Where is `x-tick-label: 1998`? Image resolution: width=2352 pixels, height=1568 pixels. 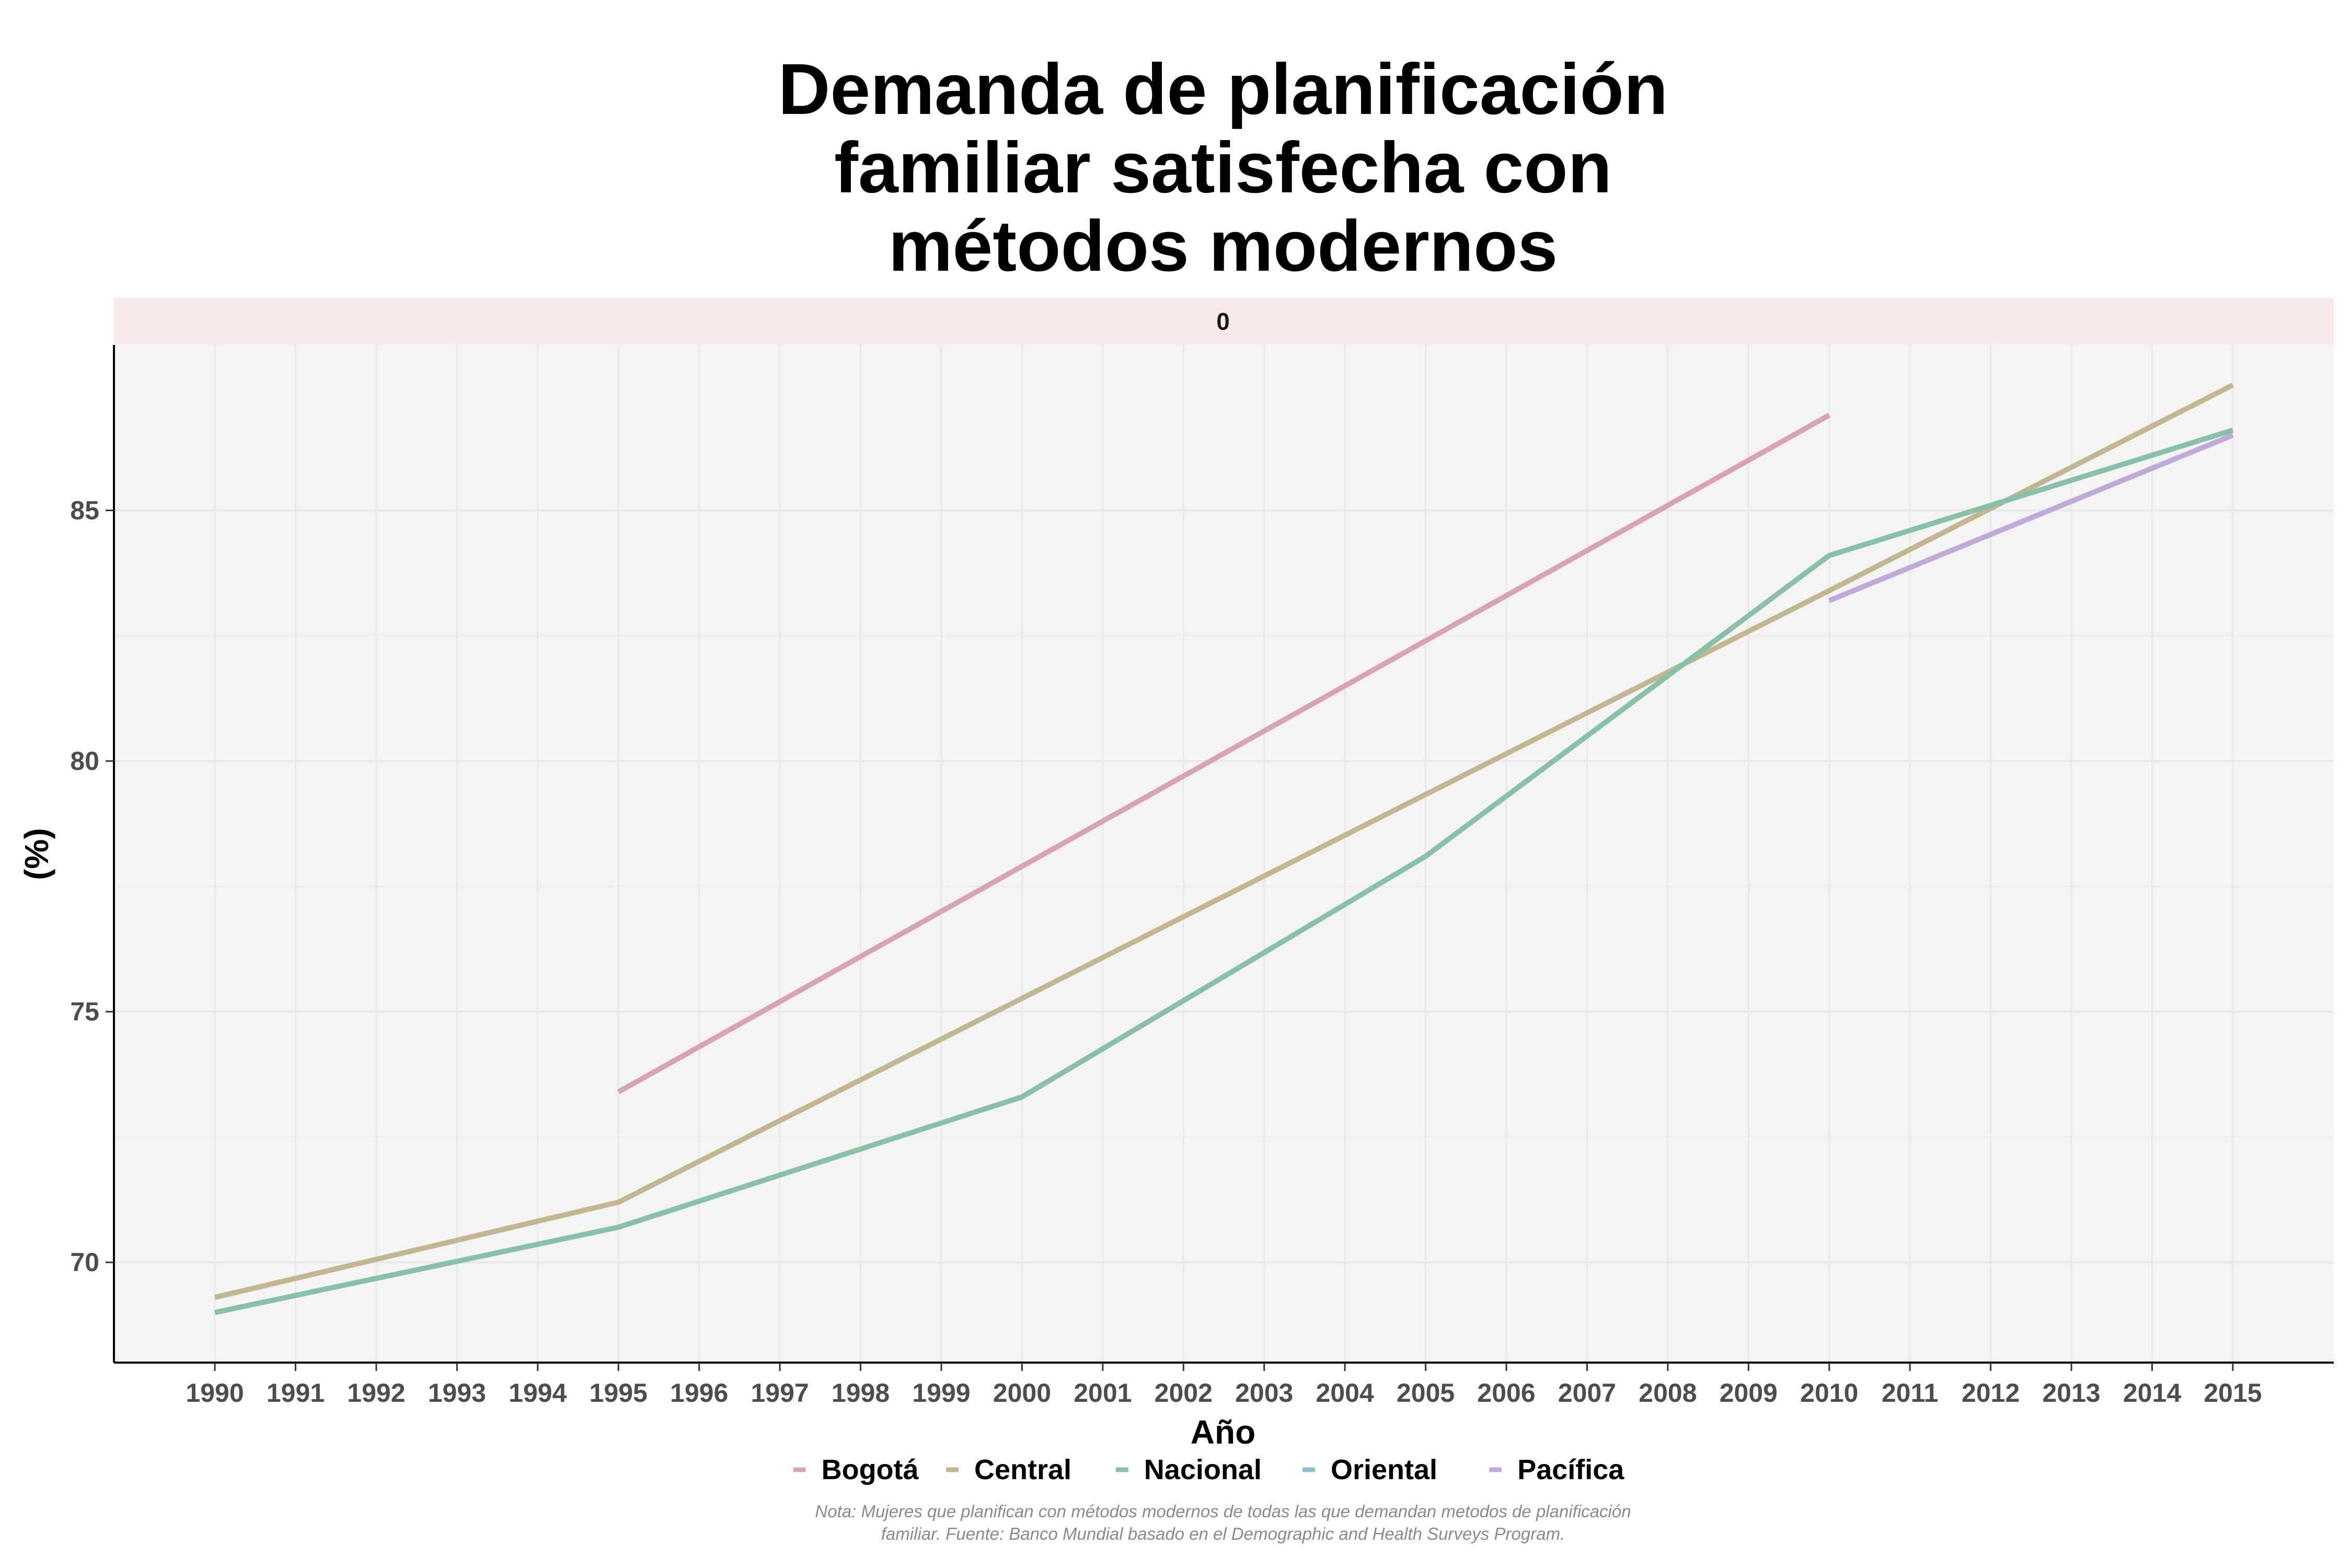
x-tick-label: 1998 is located at coordinates (861, 1393).